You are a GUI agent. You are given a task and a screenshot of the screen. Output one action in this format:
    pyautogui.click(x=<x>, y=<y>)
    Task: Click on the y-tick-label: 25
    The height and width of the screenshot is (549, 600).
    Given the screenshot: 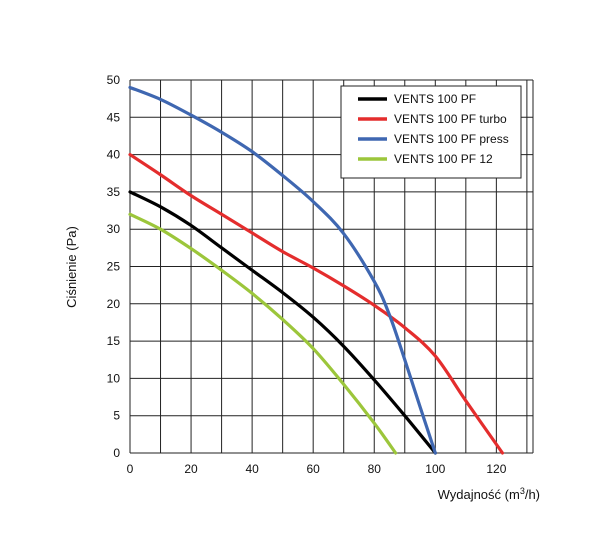 What is the action you would take?
    pyautogui.click(x=114, y=267)
    